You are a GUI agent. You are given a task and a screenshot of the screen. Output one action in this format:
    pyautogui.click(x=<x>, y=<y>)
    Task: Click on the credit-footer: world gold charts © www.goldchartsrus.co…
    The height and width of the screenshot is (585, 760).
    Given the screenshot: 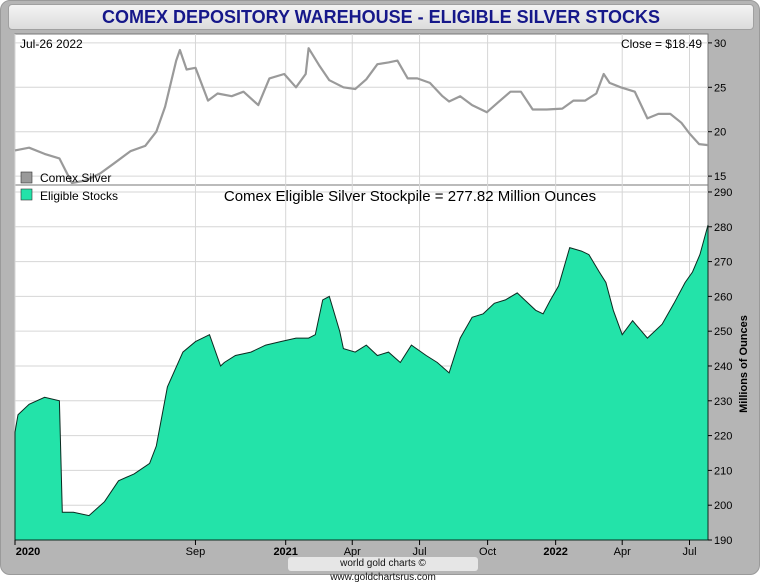 What is the action you would take?
    pyautogui.click(x=383, y=570)
    